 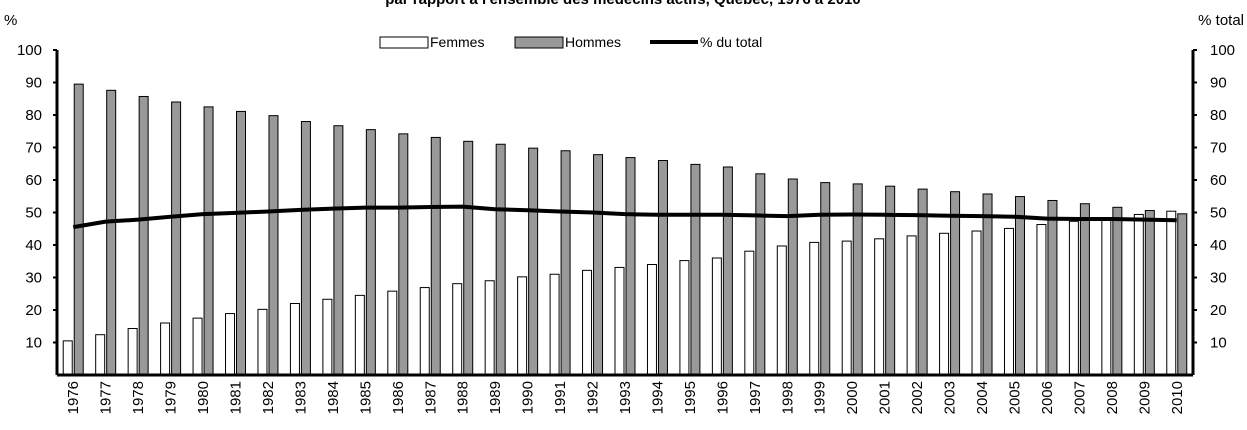 I want to click on x-tick-label-1991: 1991, so click(x=560, y=397).